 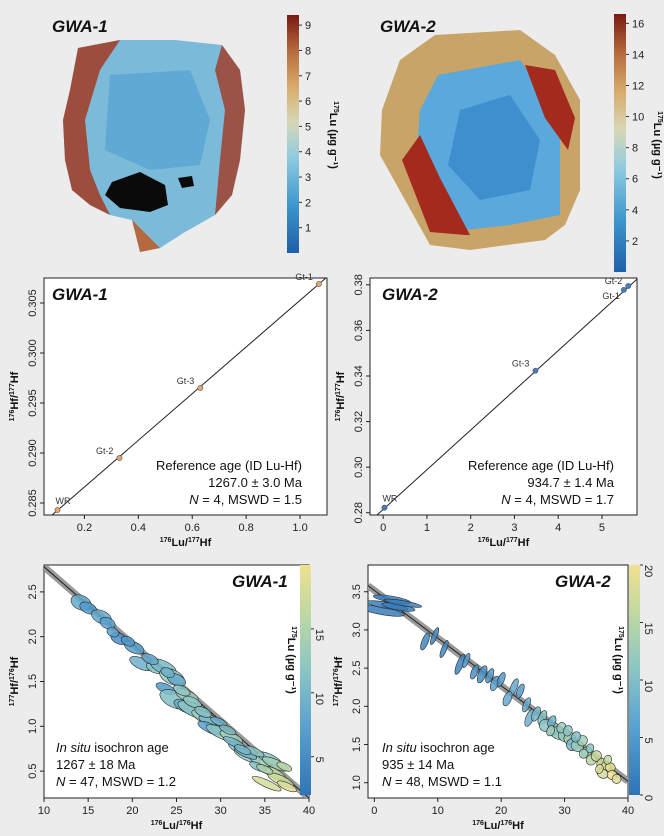 I want to click on point-label: Gt-1, so click(x=611, y=296).